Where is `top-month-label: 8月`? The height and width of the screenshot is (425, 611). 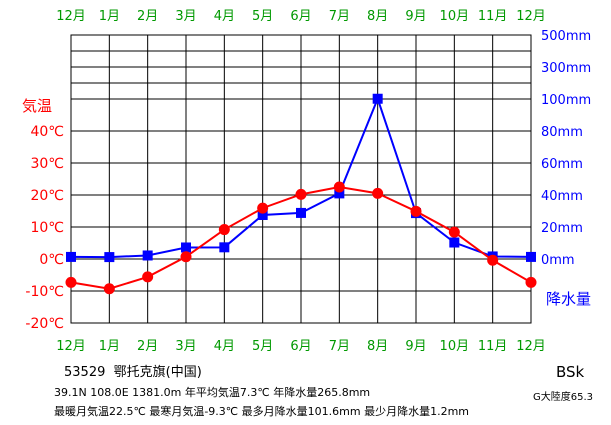 top-month-label: 8月 is located at coordinates (377, 16).